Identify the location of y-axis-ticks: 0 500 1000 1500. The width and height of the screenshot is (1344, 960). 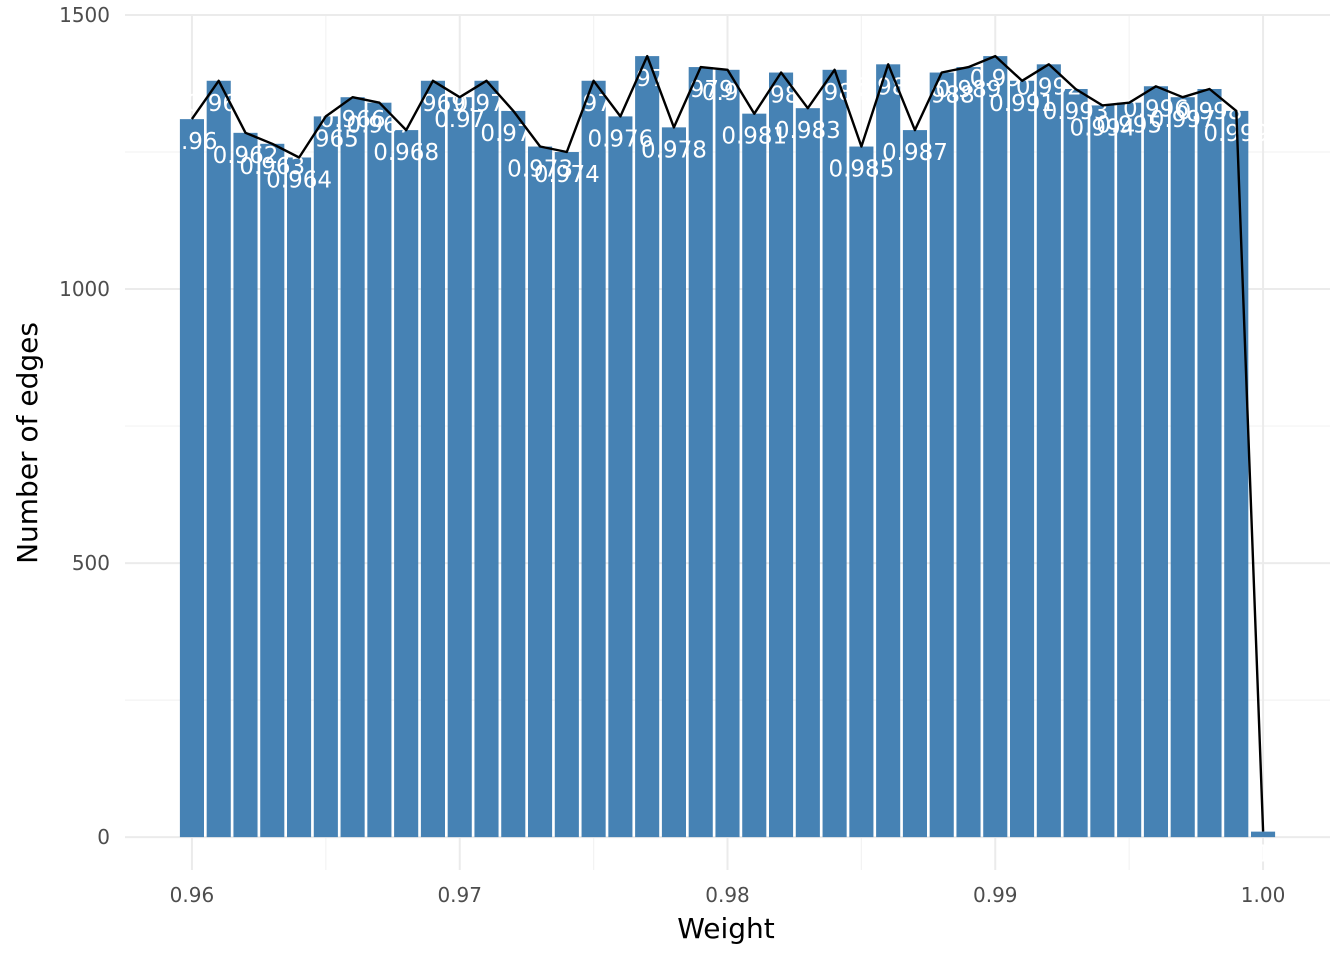
(84, 426).